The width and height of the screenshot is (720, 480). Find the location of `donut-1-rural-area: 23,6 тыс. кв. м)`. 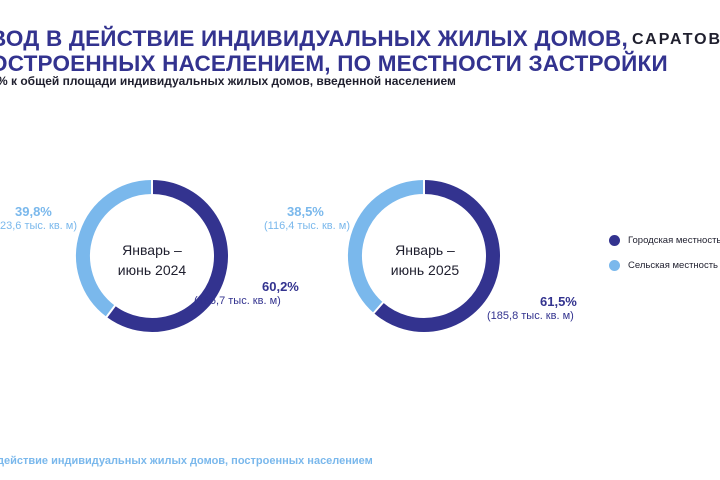

donut-1-rural-area: 23,6 тыс. кв. м) is located at coordinates (39, 226).